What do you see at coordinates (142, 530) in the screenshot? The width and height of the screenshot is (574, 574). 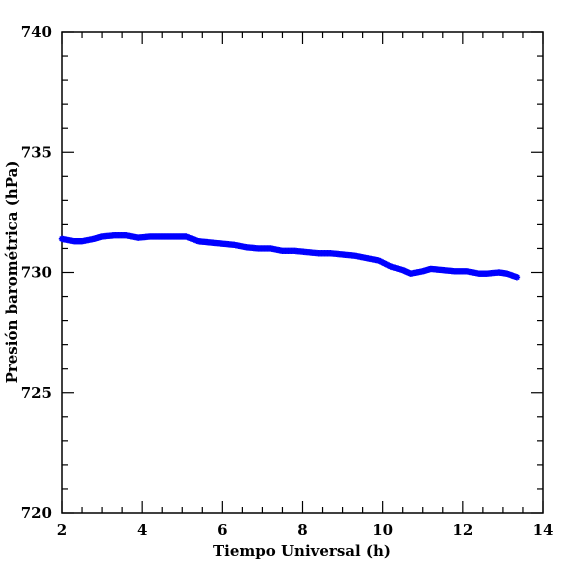 I see `x-tick-label: 4` at bounding box center [142, 530].